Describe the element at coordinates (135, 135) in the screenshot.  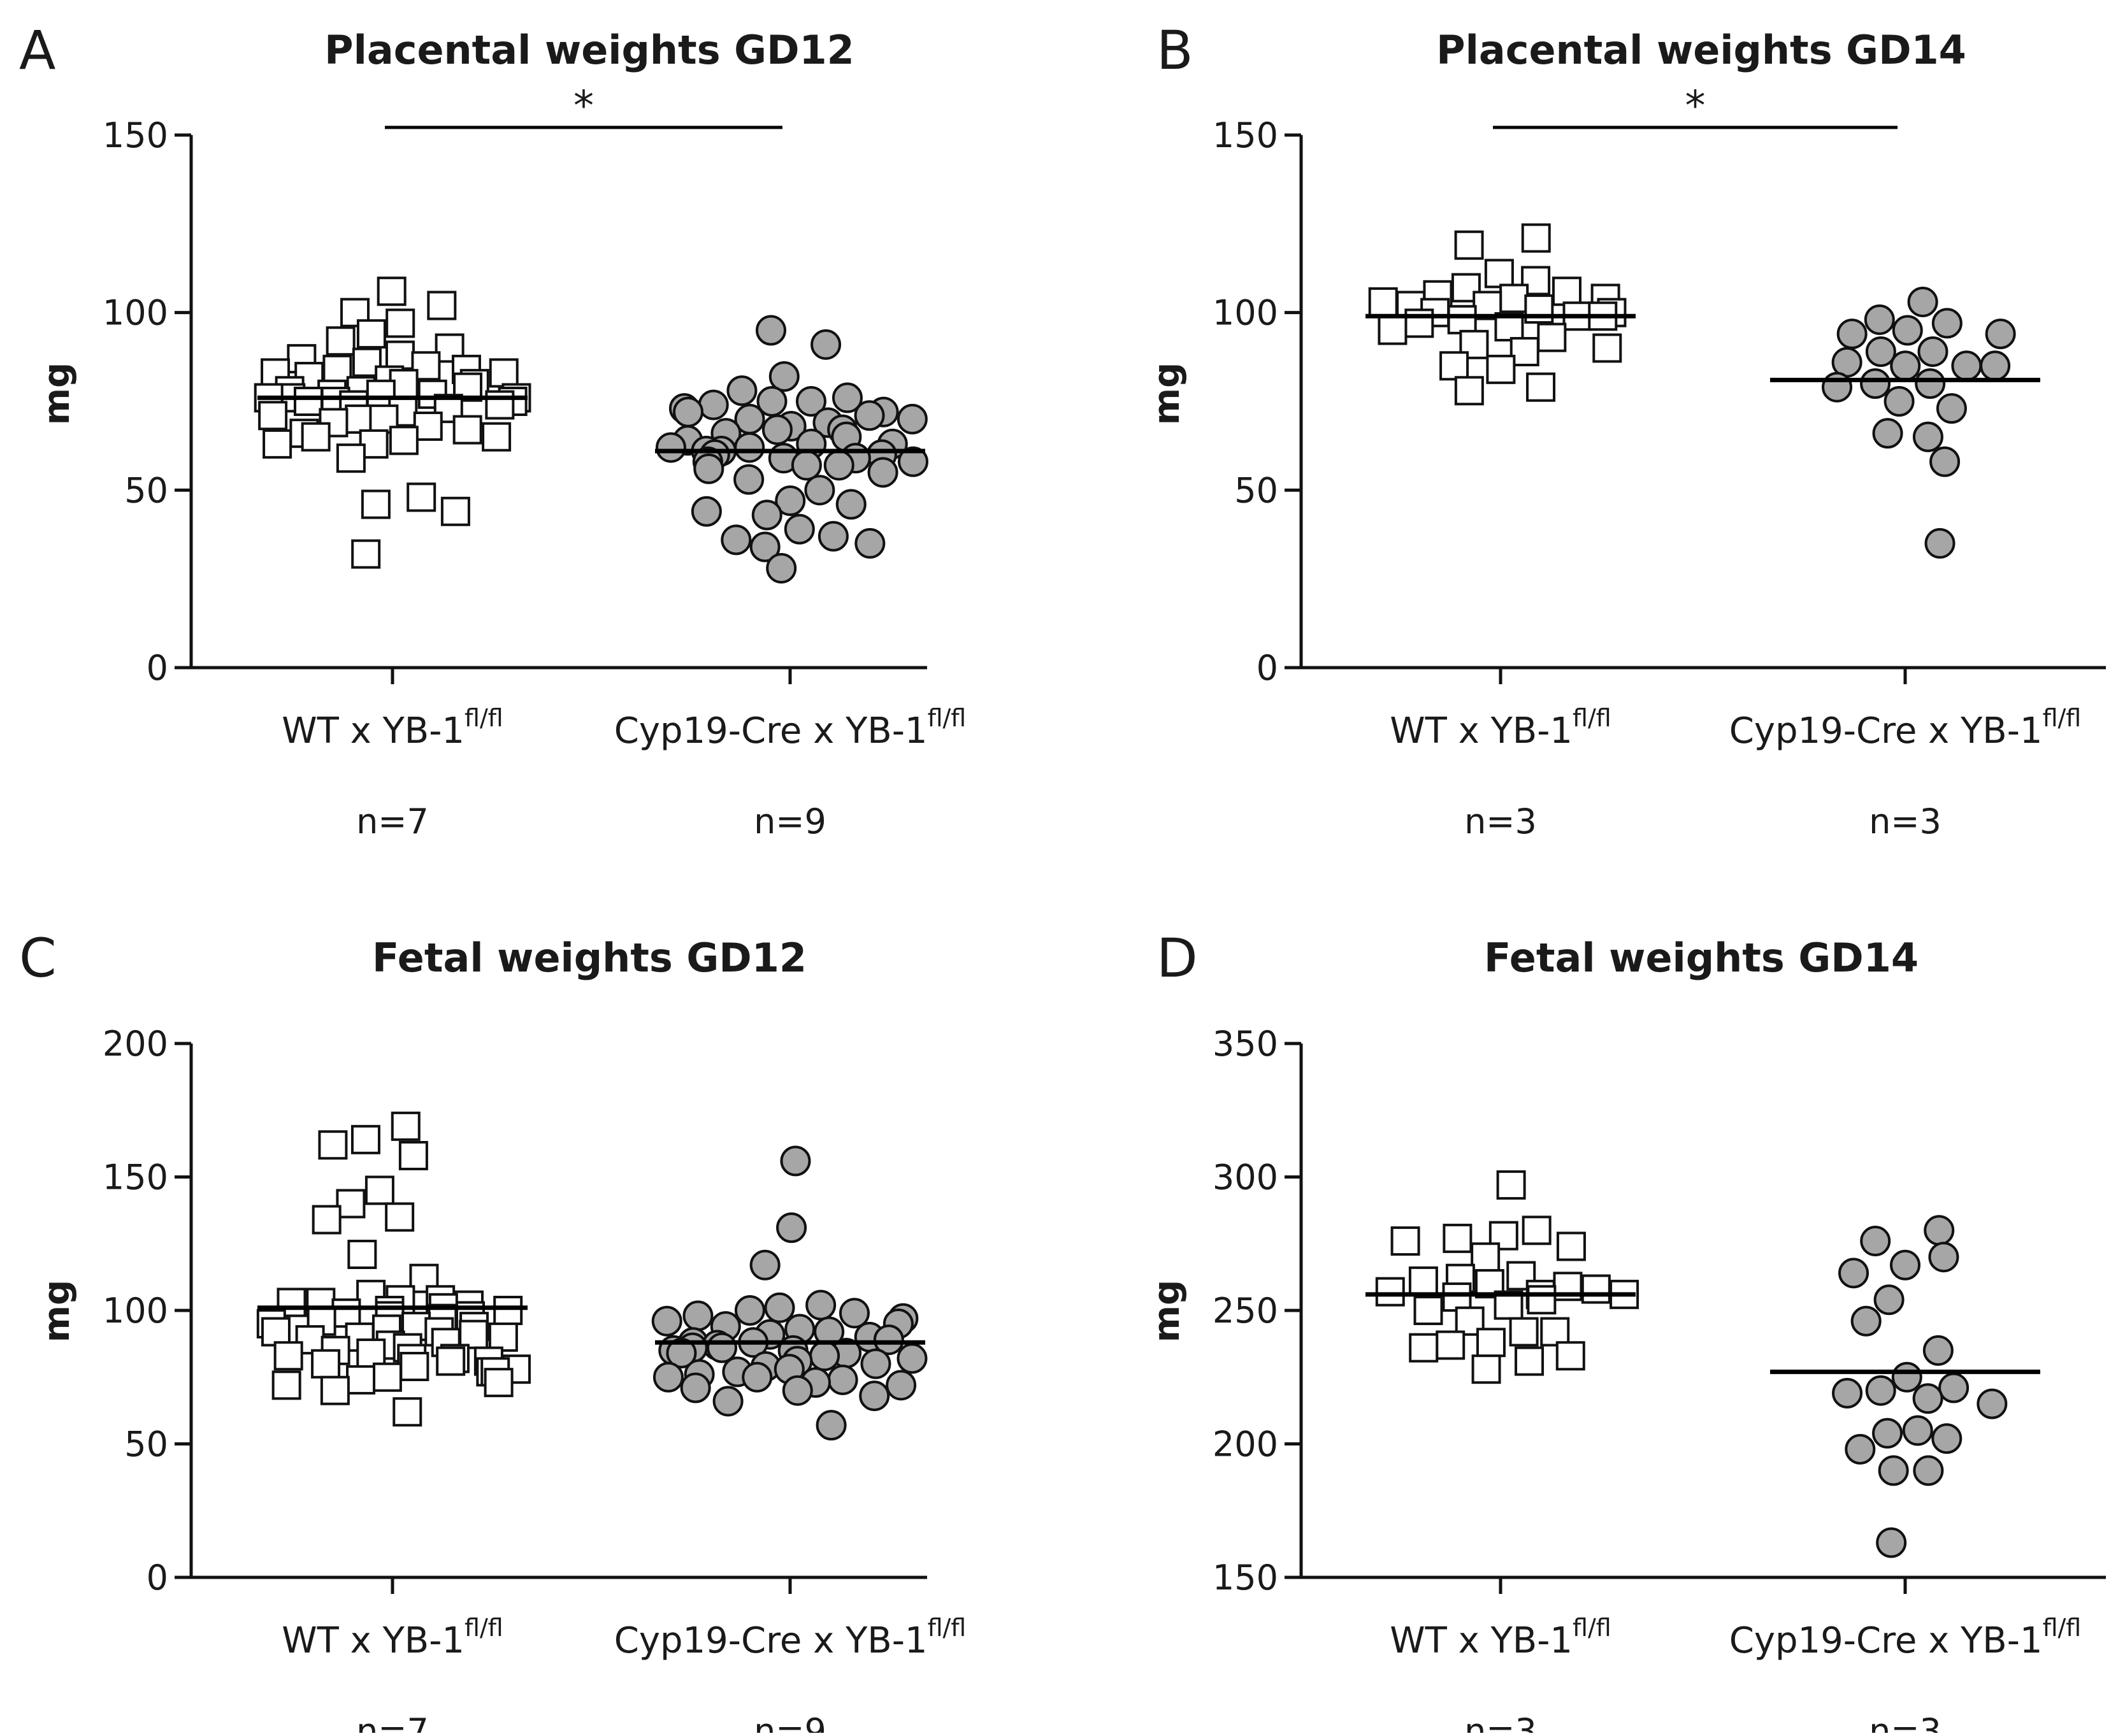
I see `y-tick-label-a-150: 150` at that location.